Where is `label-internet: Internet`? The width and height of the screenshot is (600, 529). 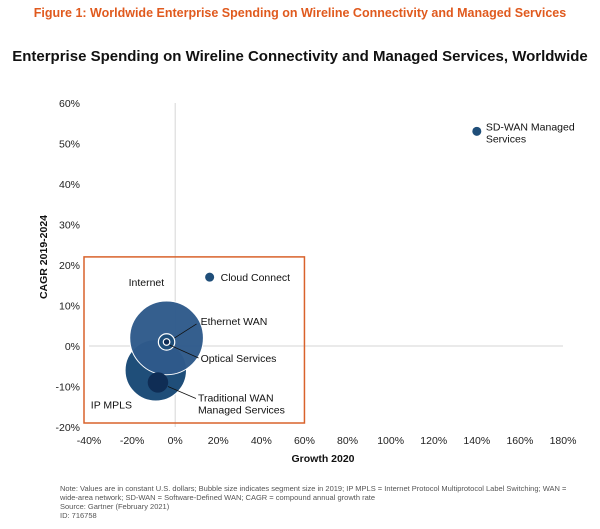 label-internet: Internet is located at coordinates (147, 283).